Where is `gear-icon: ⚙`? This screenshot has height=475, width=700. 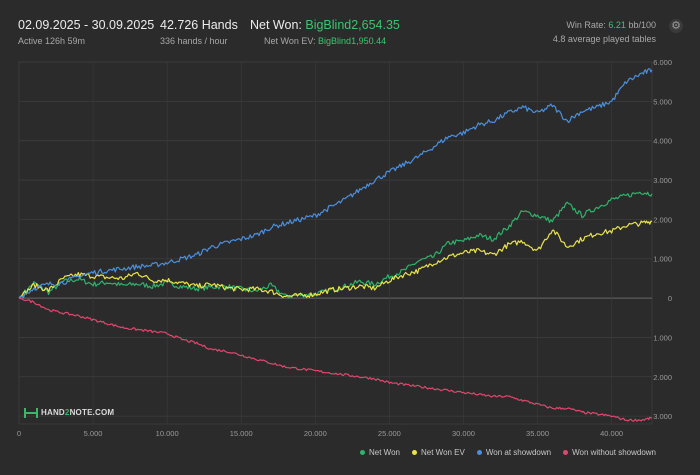
gear-icon: ⚙ is located at coordinates (676, 26).